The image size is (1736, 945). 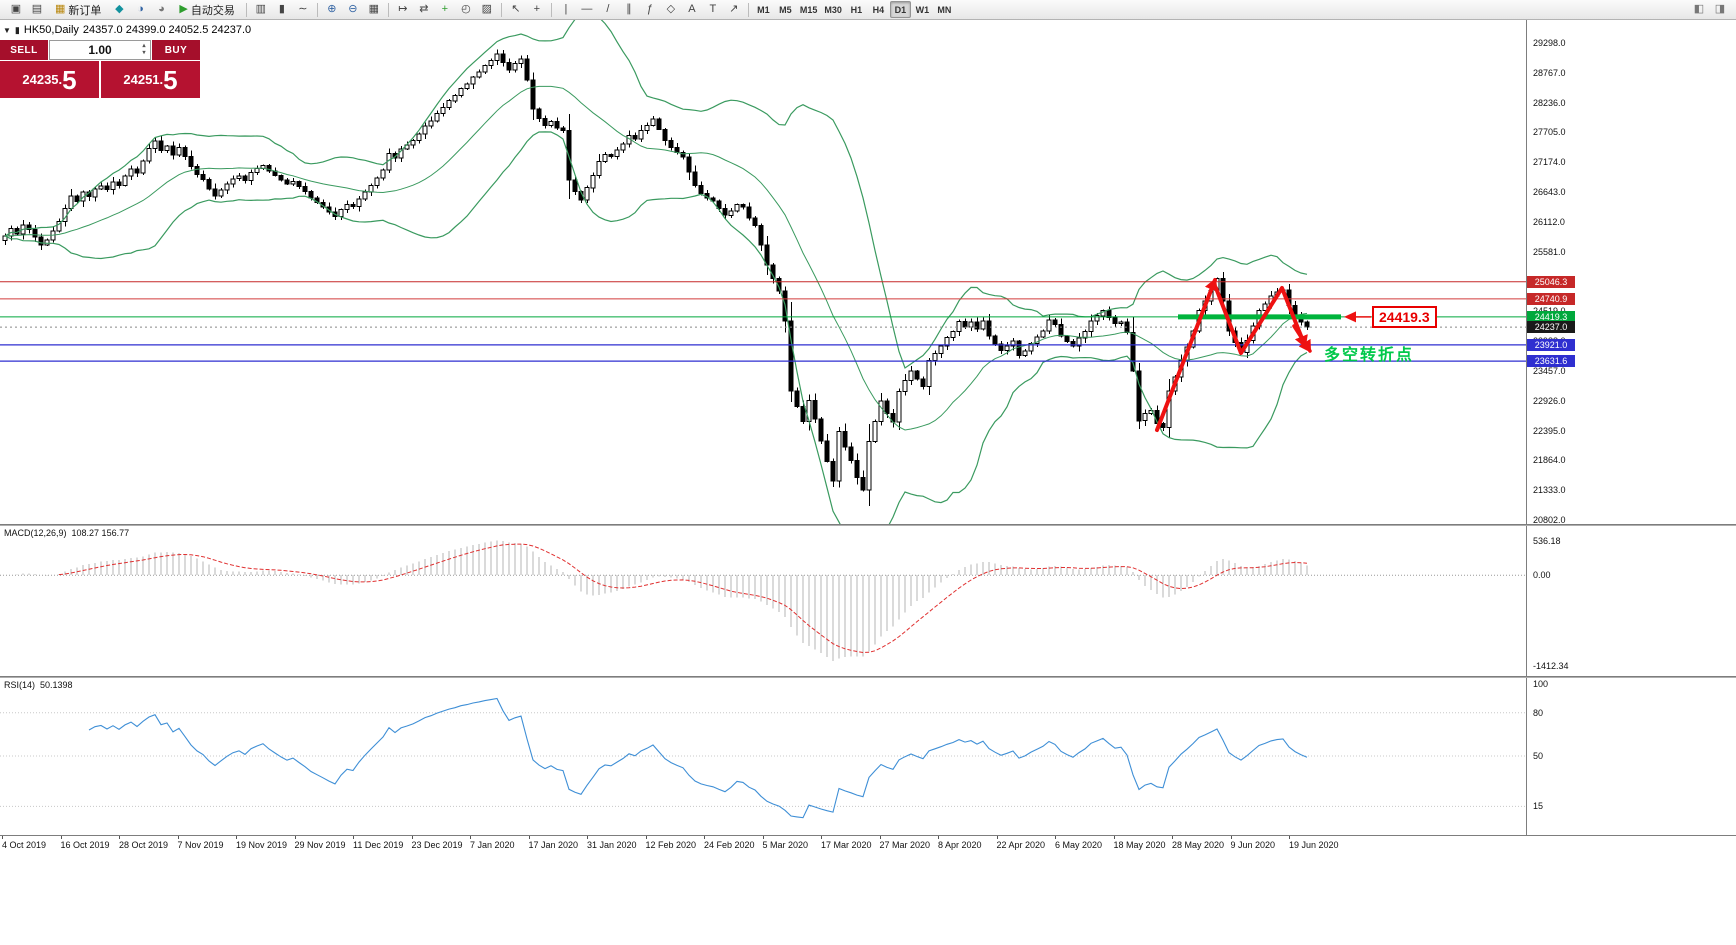 I want to click on candlestick-chart-icon: ▮, so click(x=282, y=9).